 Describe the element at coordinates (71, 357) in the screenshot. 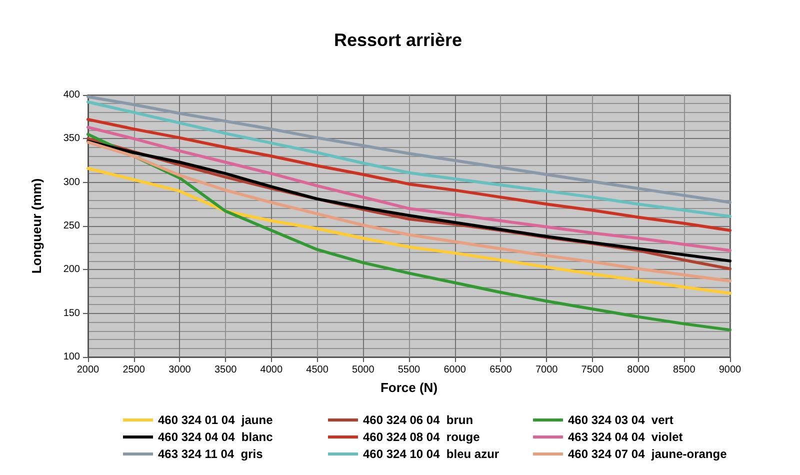

I see `y-tick-label: 100` at that location.